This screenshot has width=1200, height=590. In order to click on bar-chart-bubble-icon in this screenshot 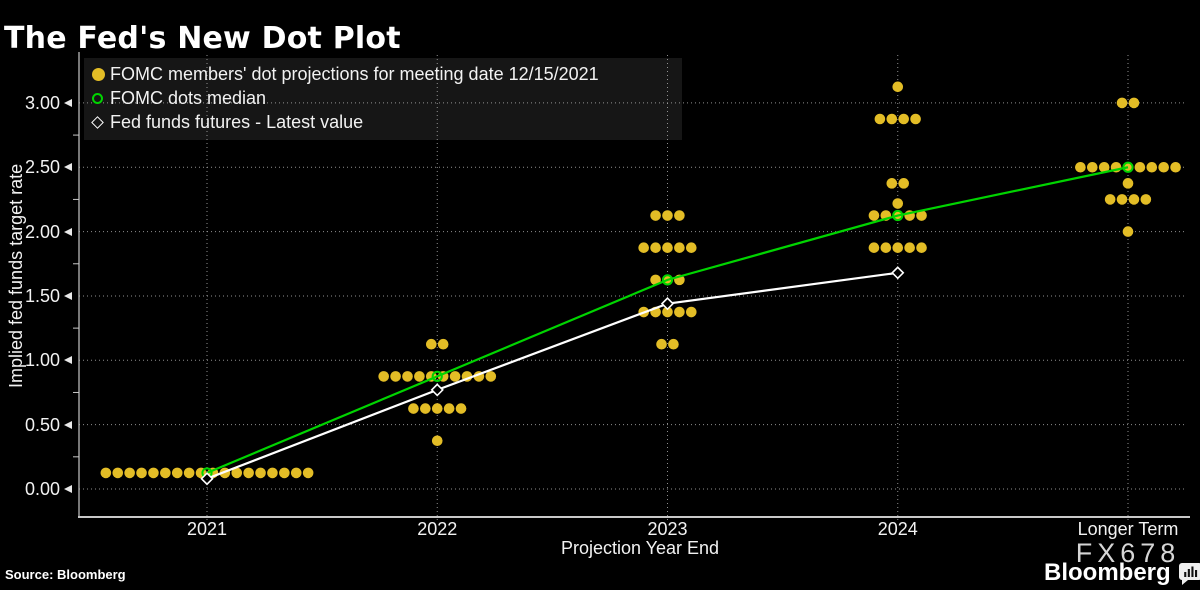, I will do `click(1189, 573)`.